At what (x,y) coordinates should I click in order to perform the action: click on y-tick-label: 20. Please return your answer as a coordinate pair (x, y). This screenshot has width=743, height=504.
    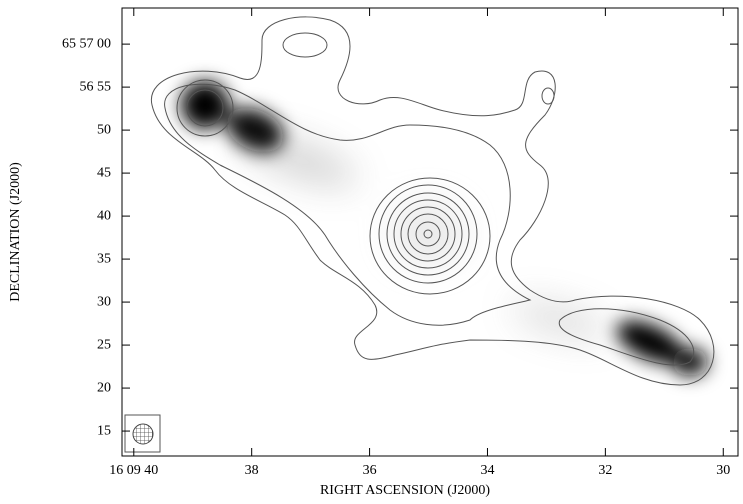
    Looking at the image, I should click on (104, 387).